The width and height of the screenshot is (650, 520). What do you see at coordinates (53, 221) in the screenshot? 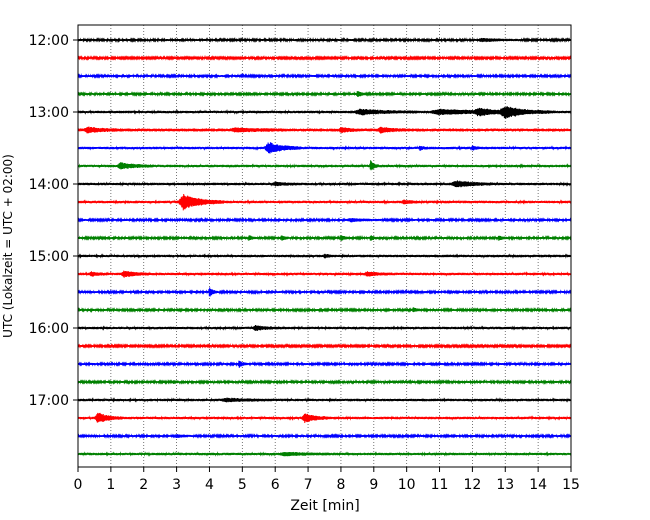
I see `y-axis-ticks: 12:00 13:00 14:00 15:00 16:00 17:00` at bounding box center [53, 221].